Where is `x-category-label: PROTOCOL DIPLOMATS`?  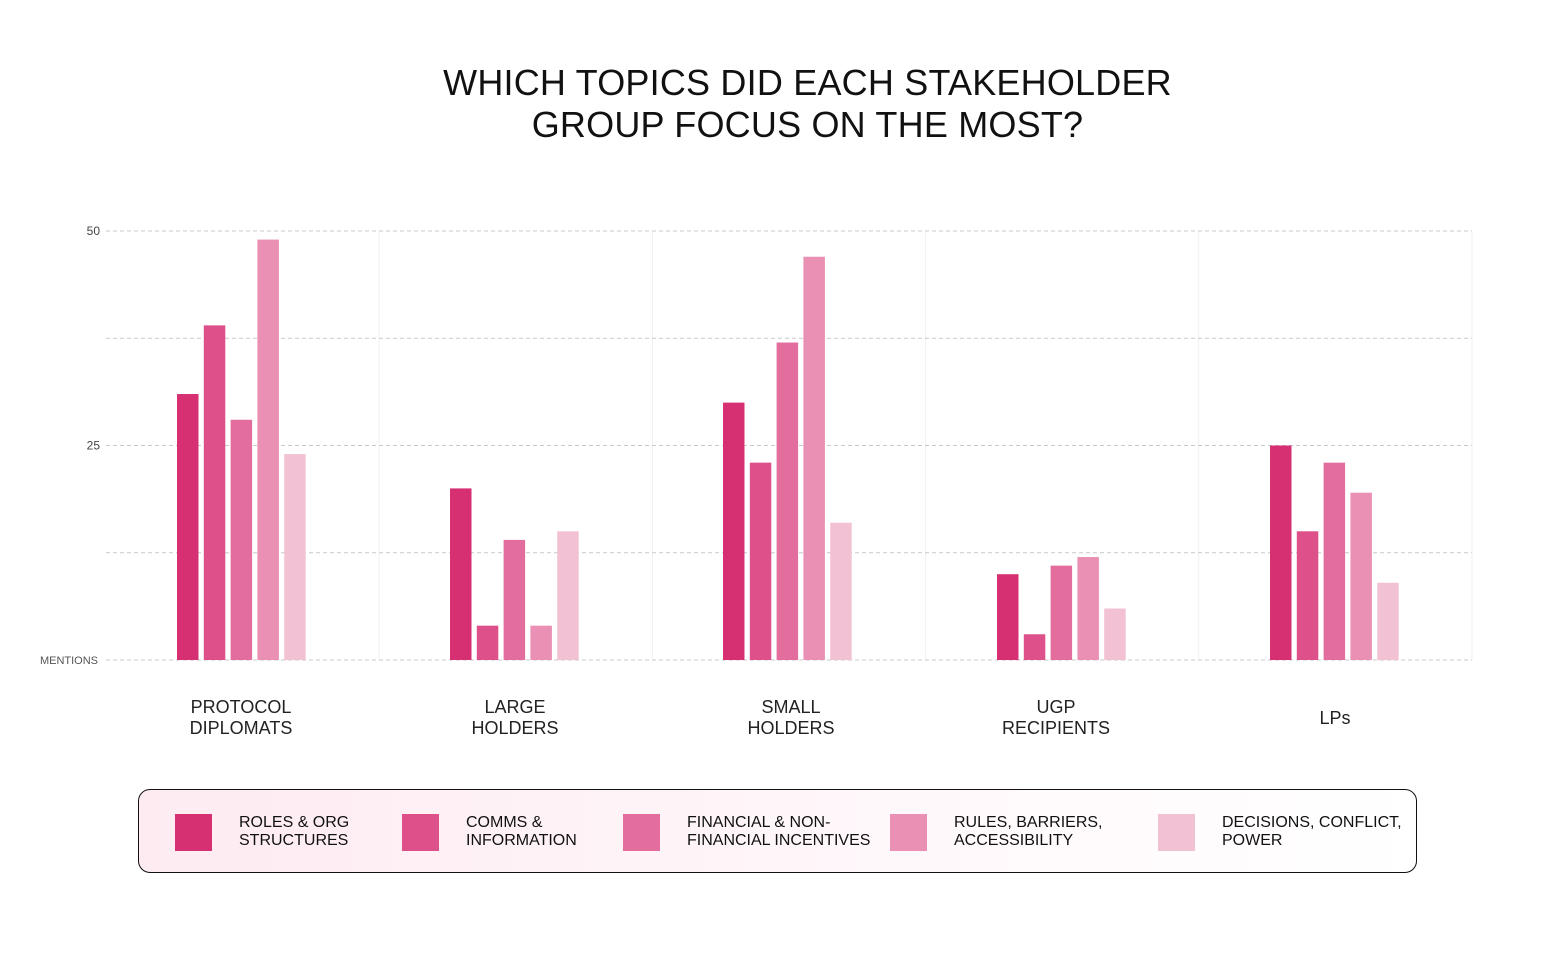 x-category-label: PROTOCOL DIPLOMATS is located at coordinates (241, 717).